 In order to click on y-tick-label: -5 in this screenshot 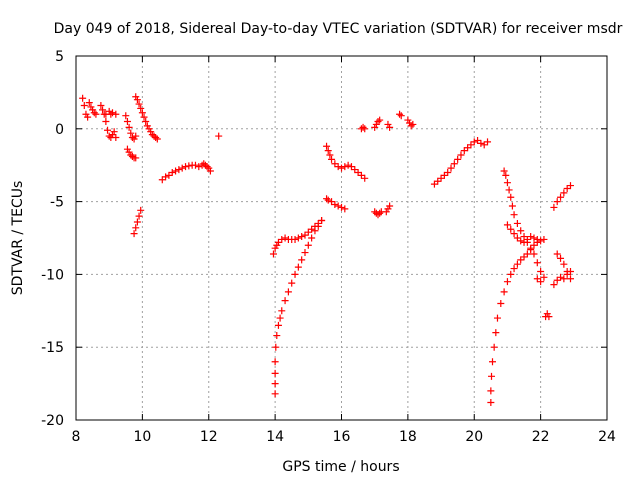, I will do `click(57, 203)`.